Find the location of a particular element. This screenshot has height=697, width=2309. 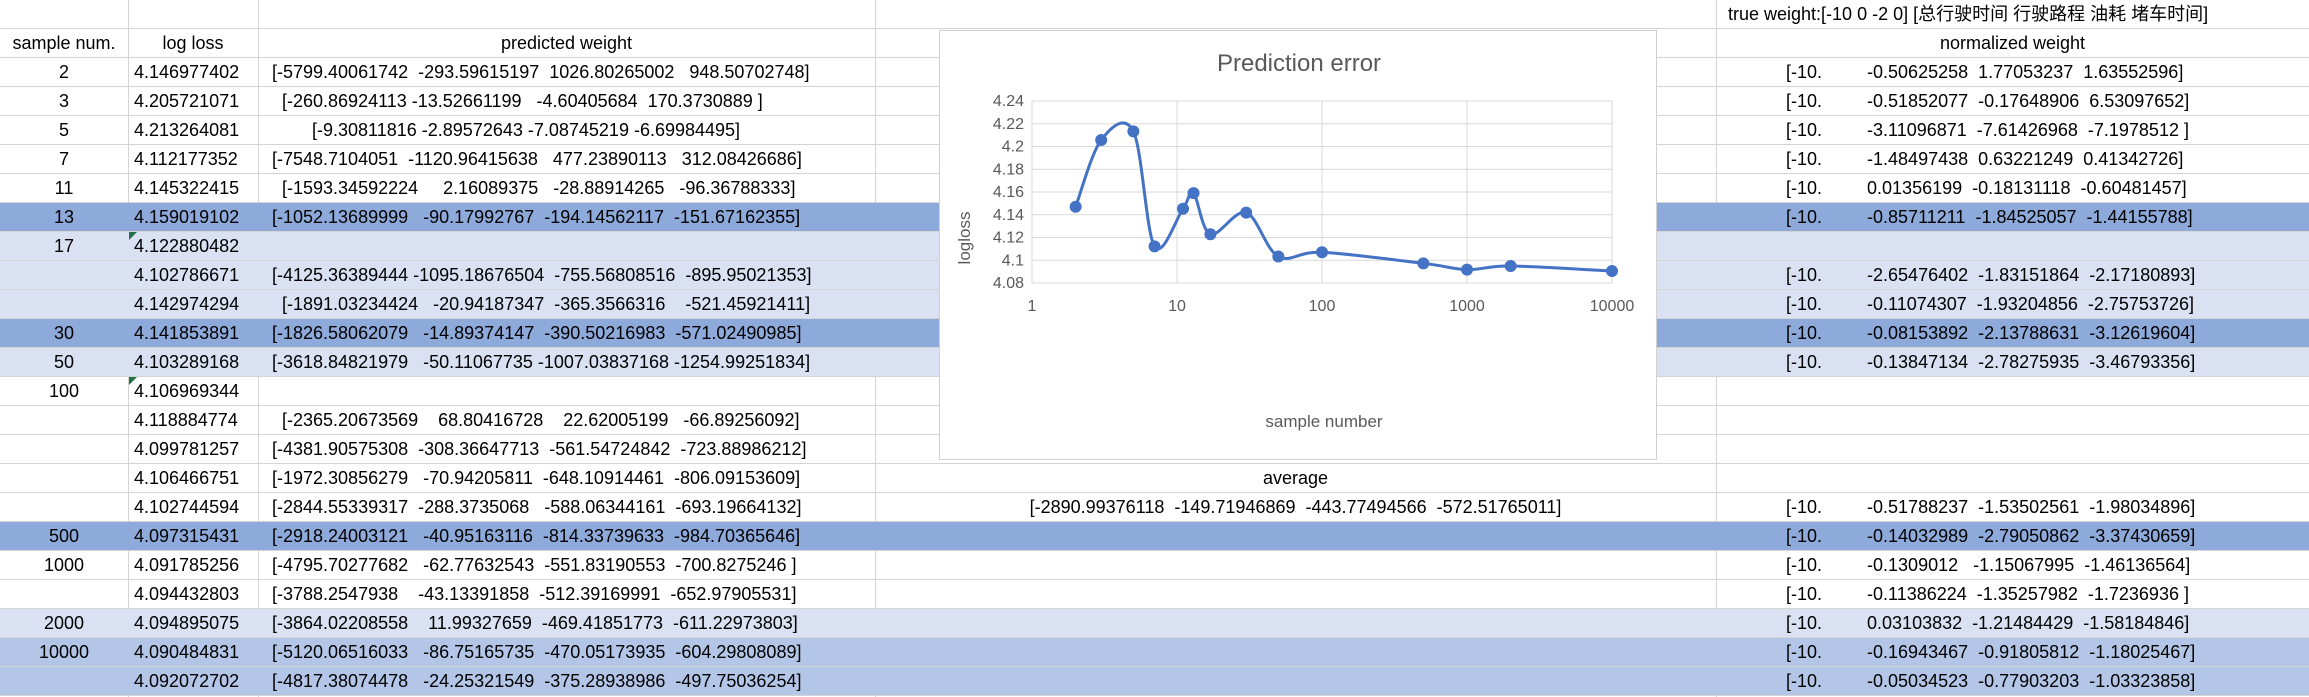

cell-normalized-weight: [-10. -0.50625258 1.77053237 1.63552596] is located at coordinates (1985, 72).